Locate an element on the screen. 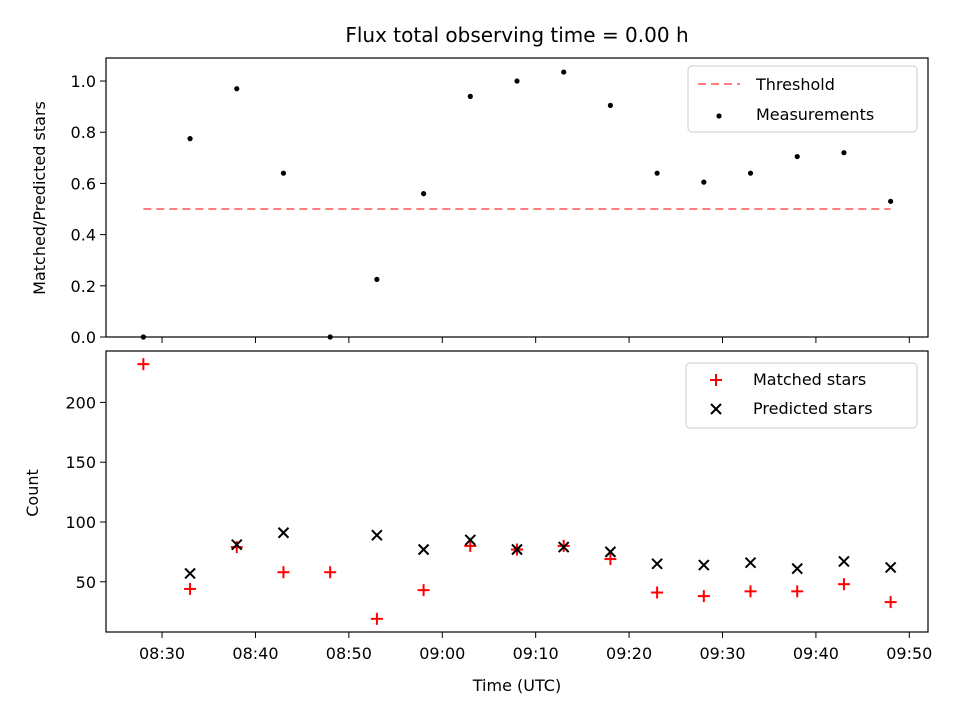 The height and width of the screenshot is (720, 960). x-tick-label: 09:00 is located at coordinates (442, 653).